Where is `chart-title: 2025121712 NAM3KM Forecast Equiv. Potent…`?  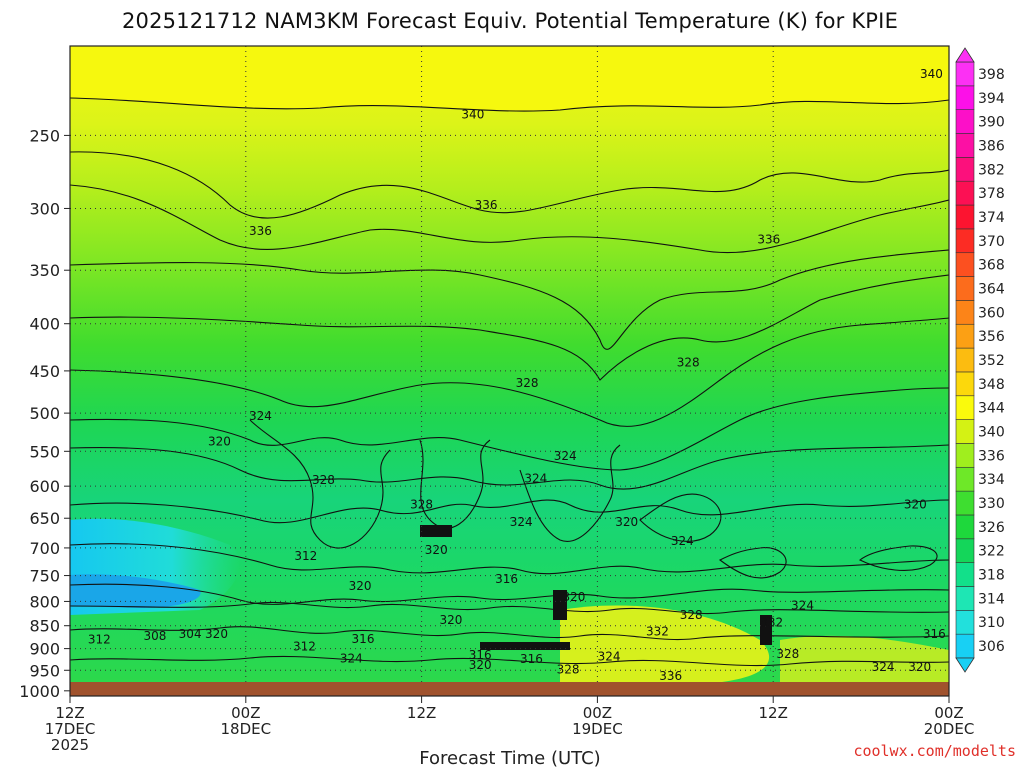
chart-title: 2025121712 NAM3KM Forecast Equiv. Potent… is located at coordinates (510, 21).